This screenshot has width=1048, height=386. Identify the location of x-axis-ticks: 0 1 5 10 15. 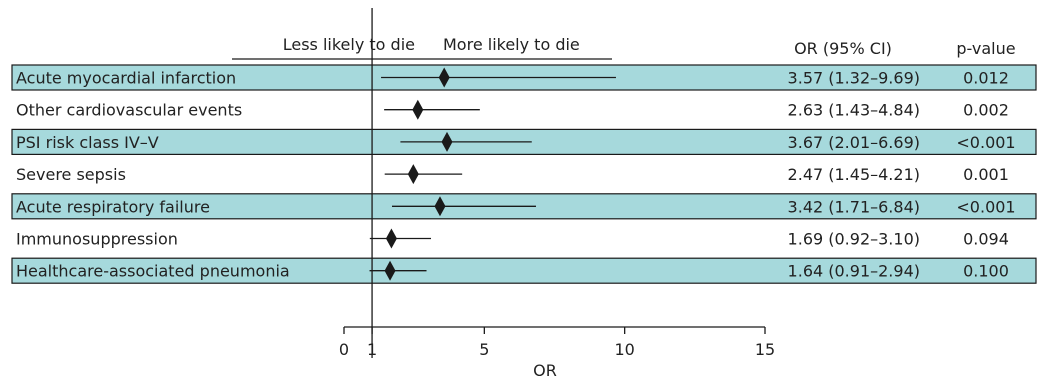
(557, 343).